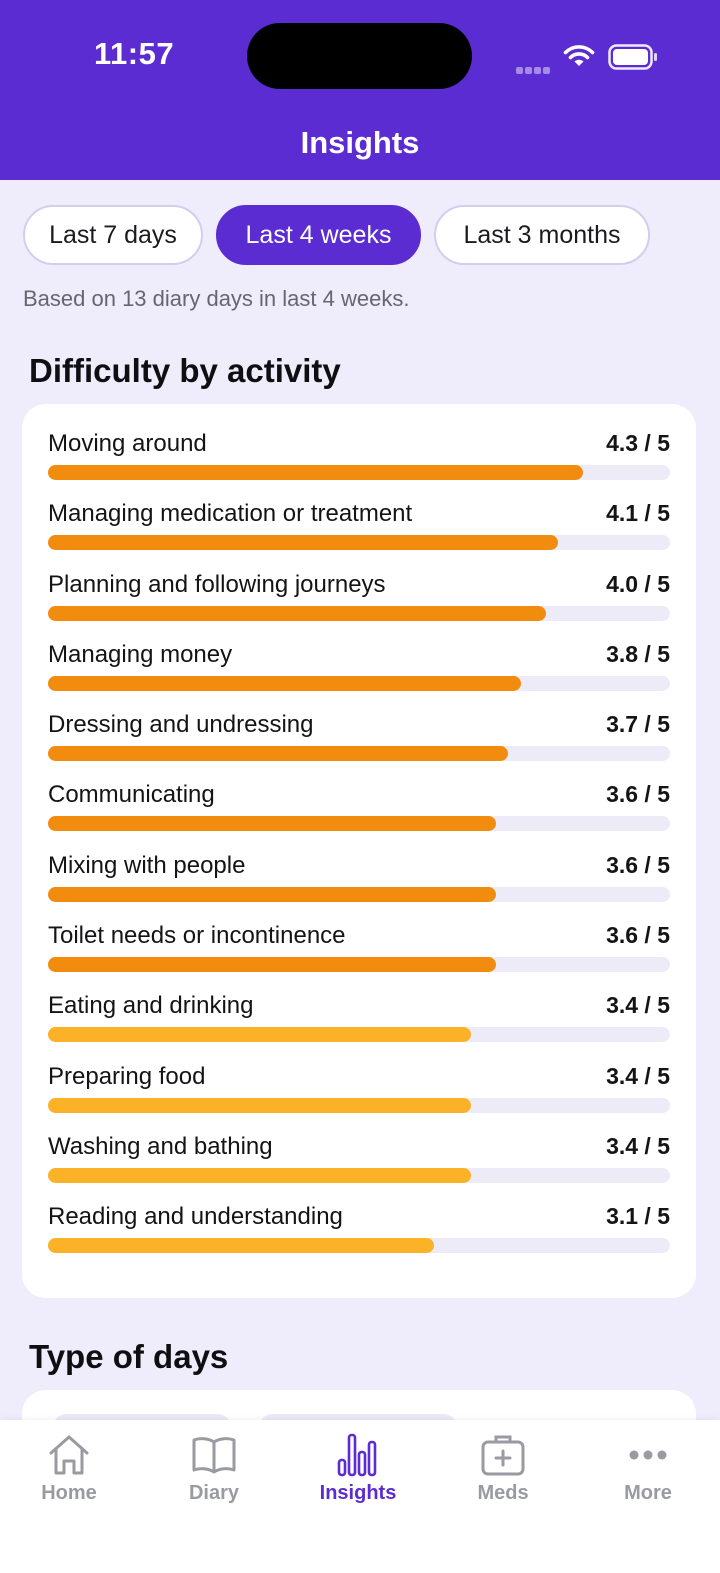 The height and width of the screenshot is (1573, 720). I want to click on battery-icon, so click(632, 57).